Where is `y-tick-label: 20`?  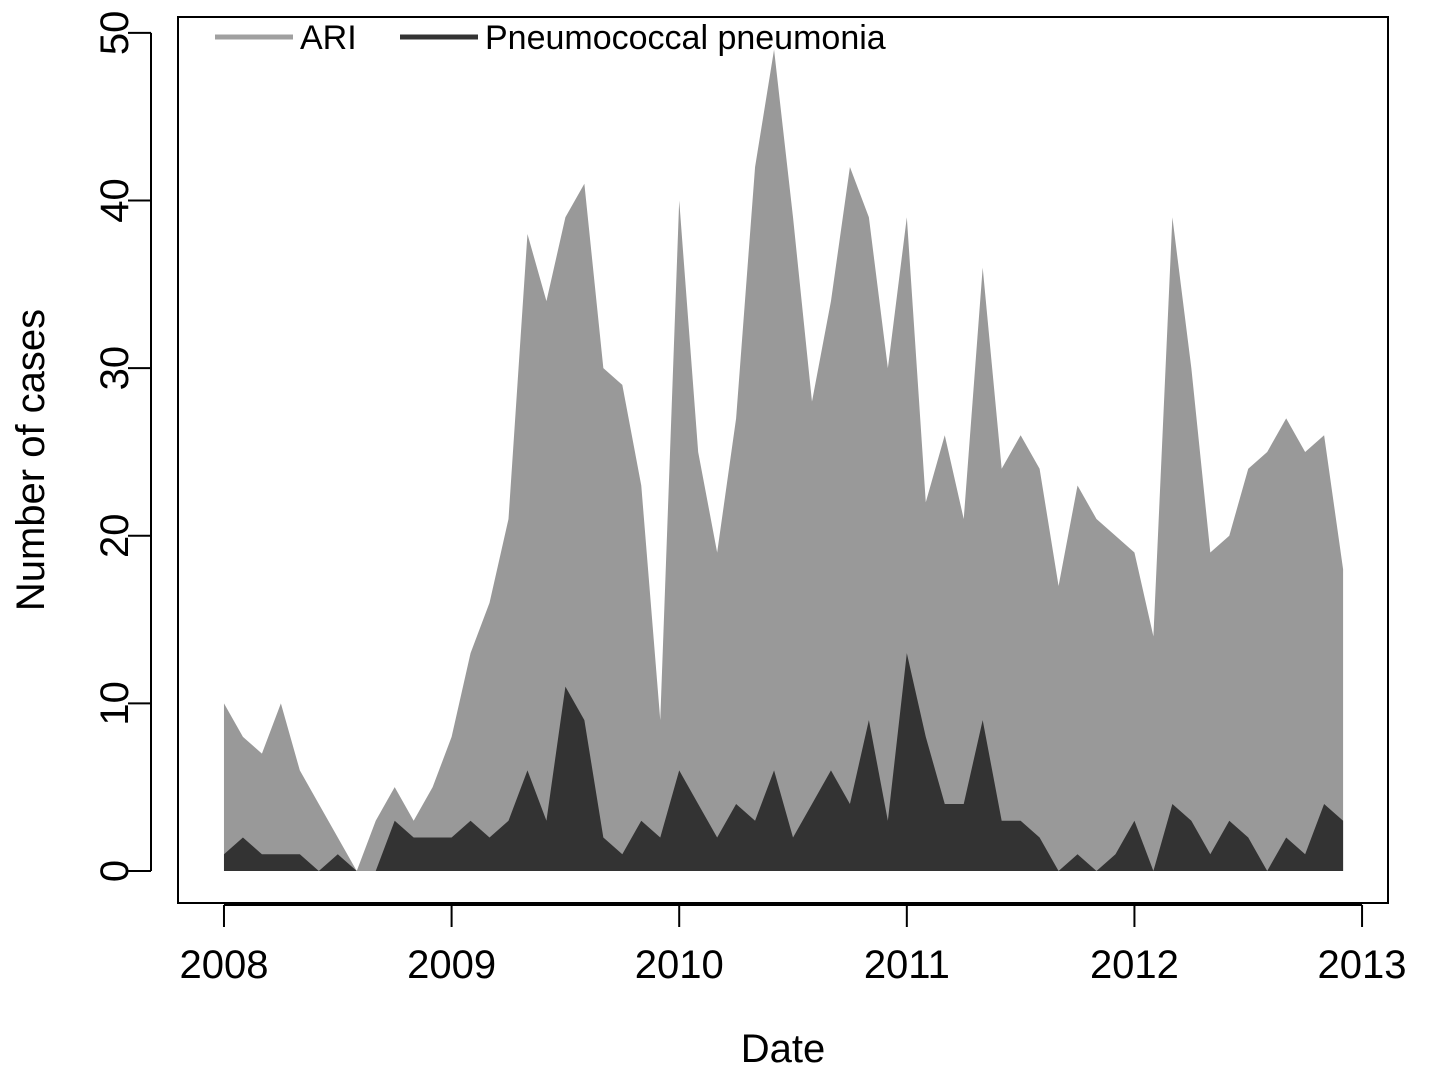 y-tick-label: 20 is located at coordinates (115, 536).